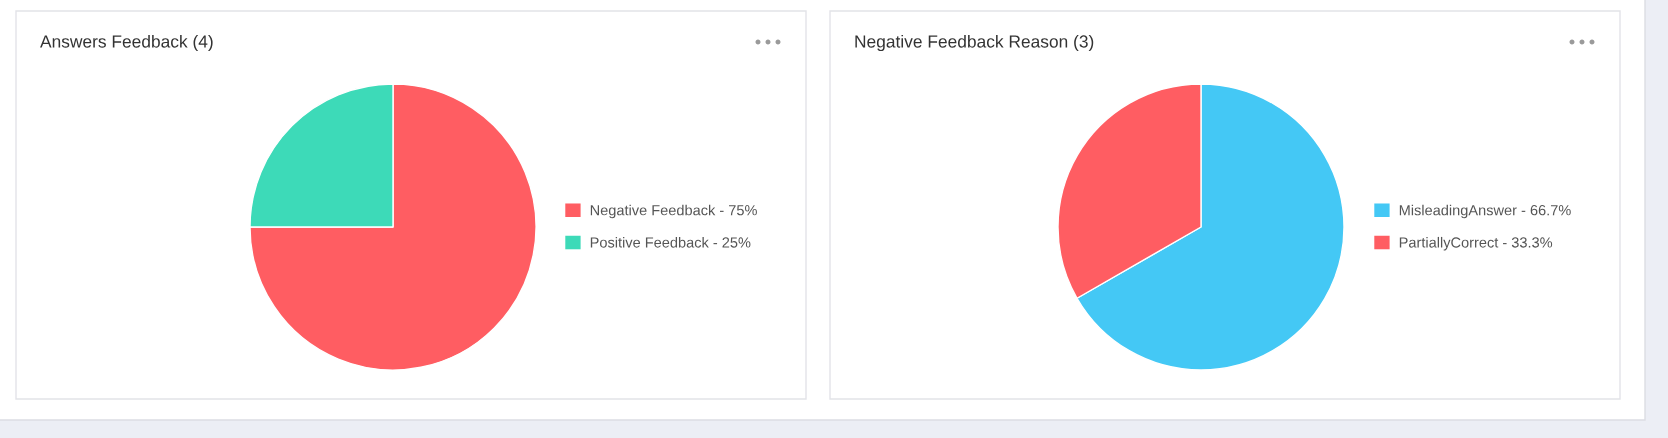  Describe the element at coordinates (673, 211) in the screenshot. I see `legend-label: Negative Feedback - 75%` at that location.